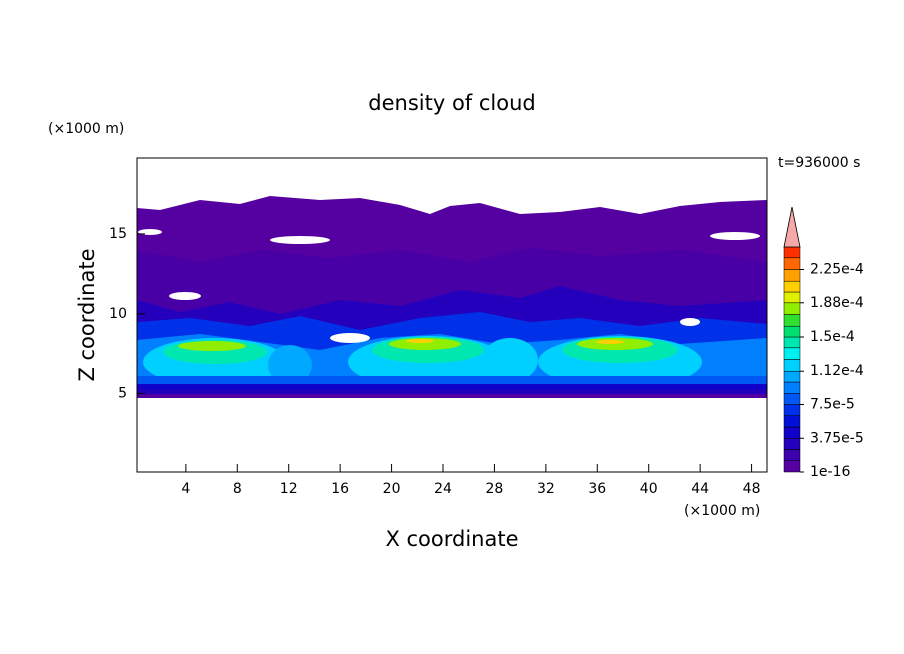 This screenshot has height=654, width=904. Describe the element at coordinates (837, 303) in the screenshot. I see `colorbar-tick-label: 1.88e-4` at that location.